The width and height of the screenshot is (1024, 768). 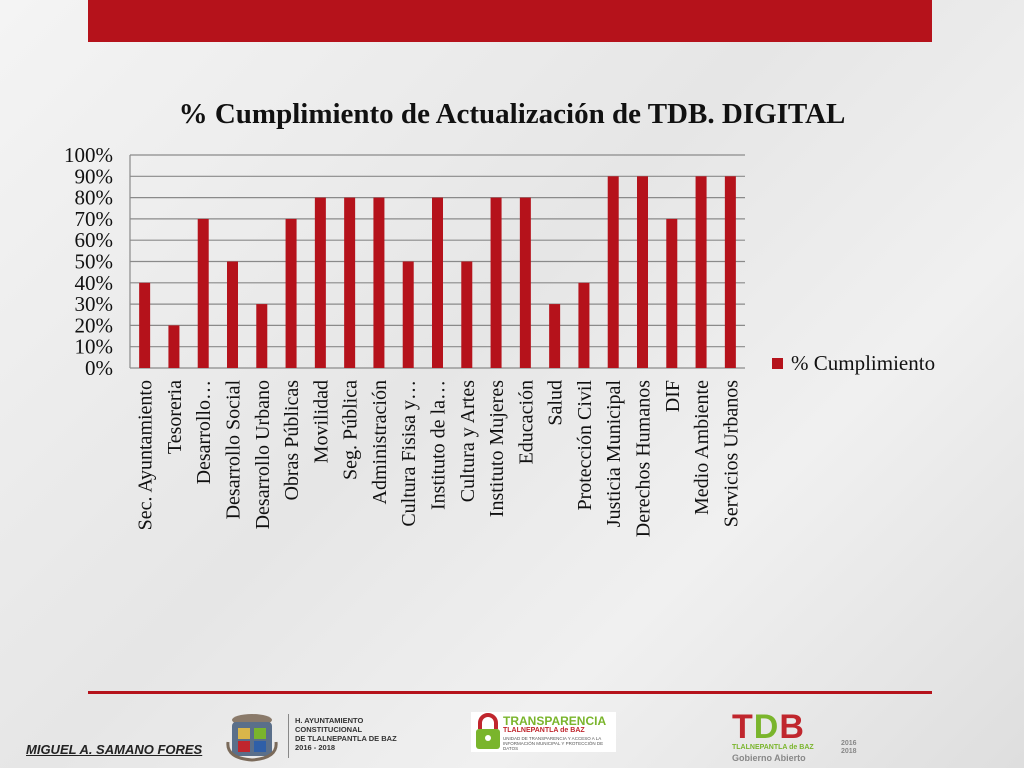 What do you see at coordinates (614, 454) in the screenshot?
I see `x-tick-label: Justicia Municipal` at bounding box center [614, 454].